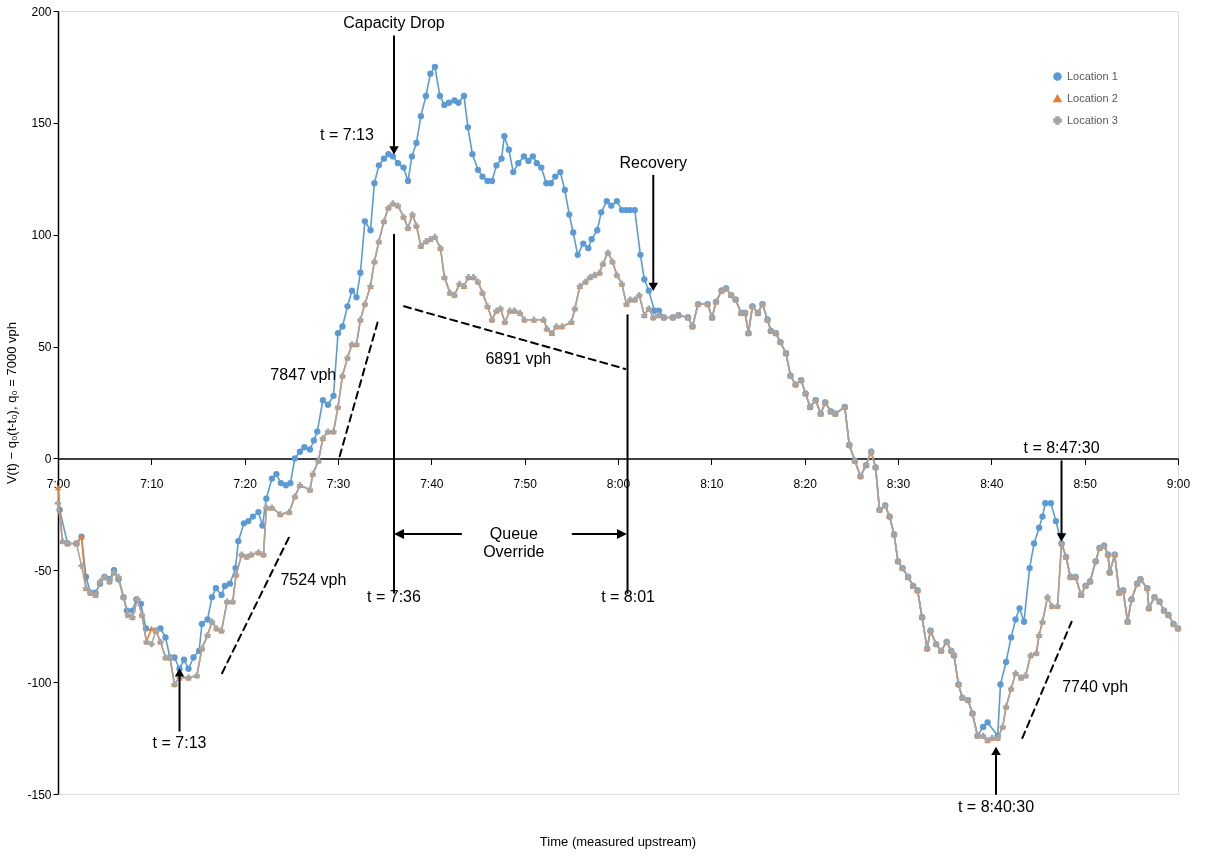 This screenshot has height=860, width=1217. Describe the element at coordinates (518, 358) in the screenshot. I see `annotation: 6891 vph` at that location.